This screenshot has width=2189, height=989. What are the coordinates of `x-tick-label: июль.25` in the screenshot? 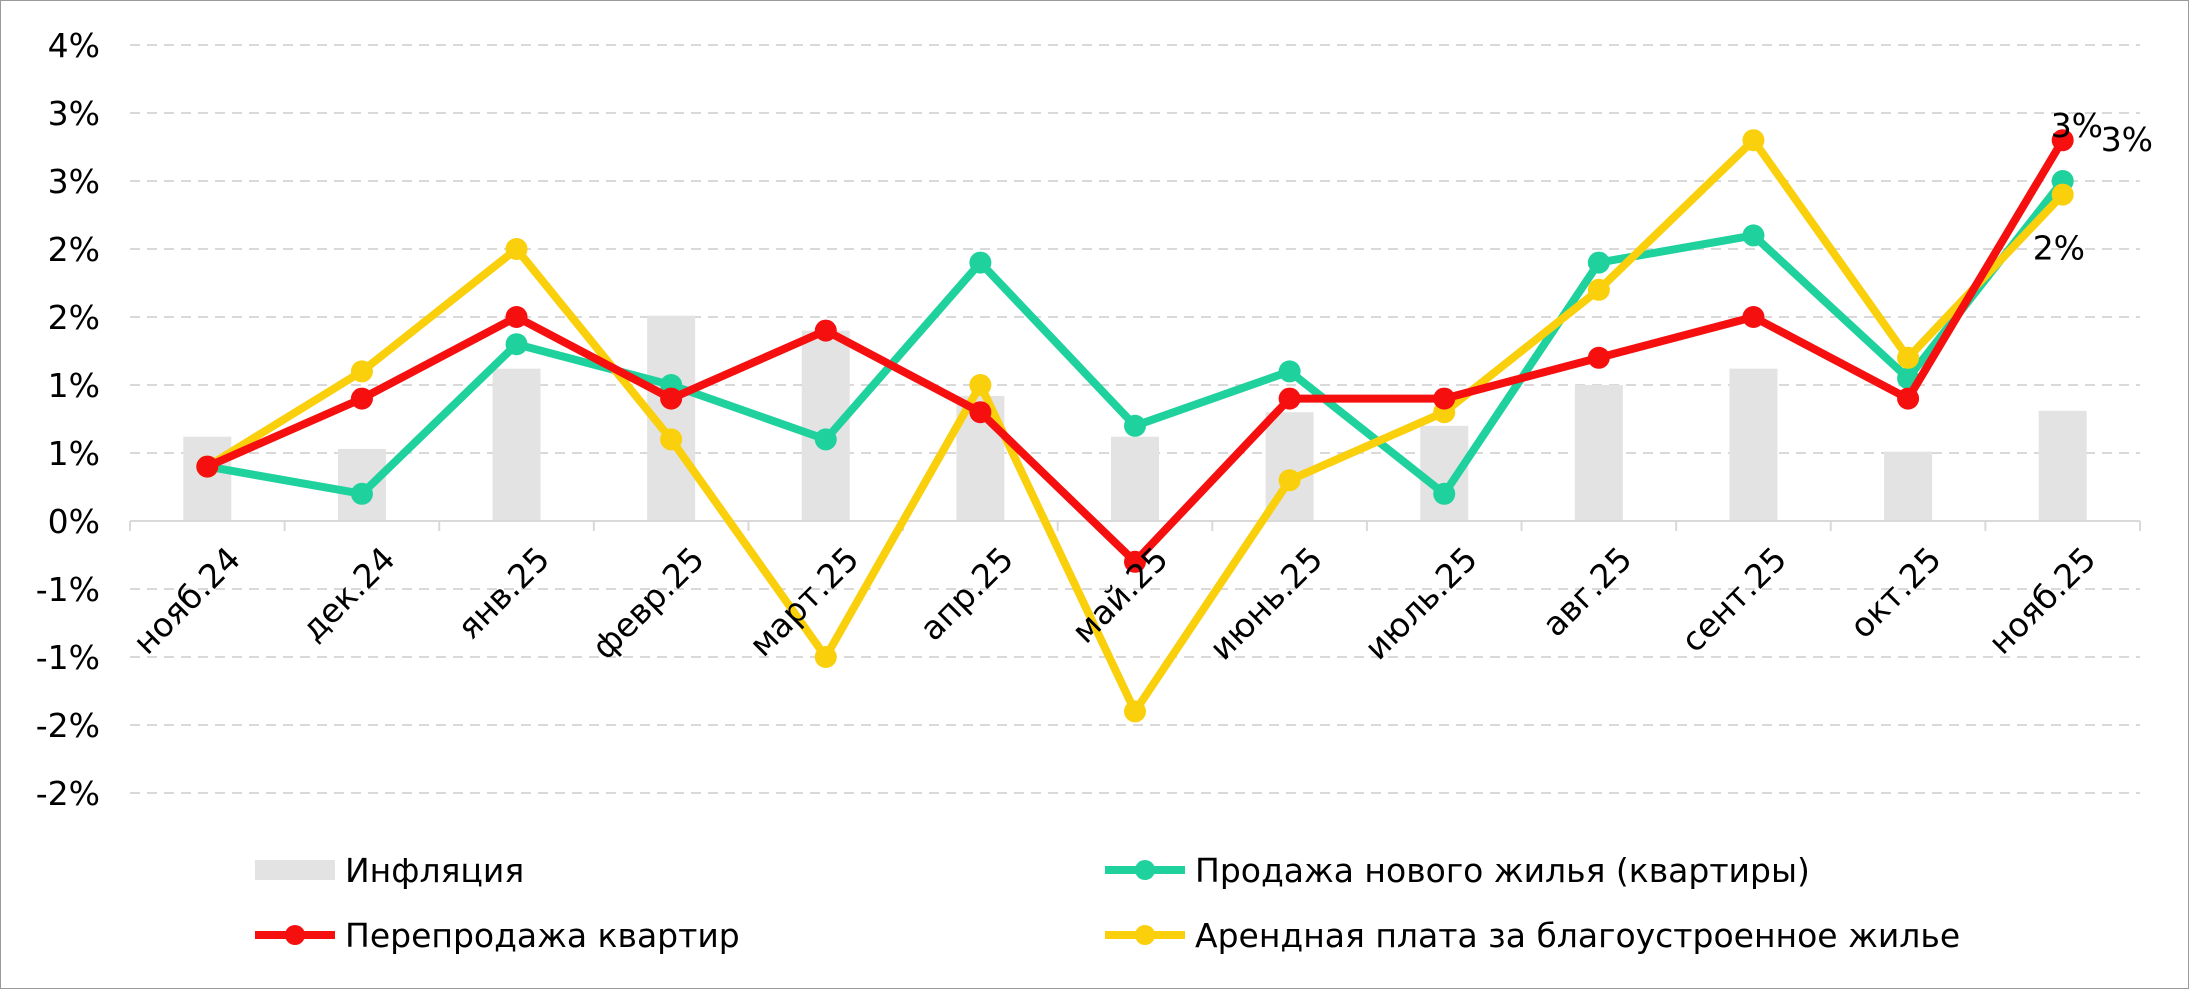 It's located at (1421, 603).